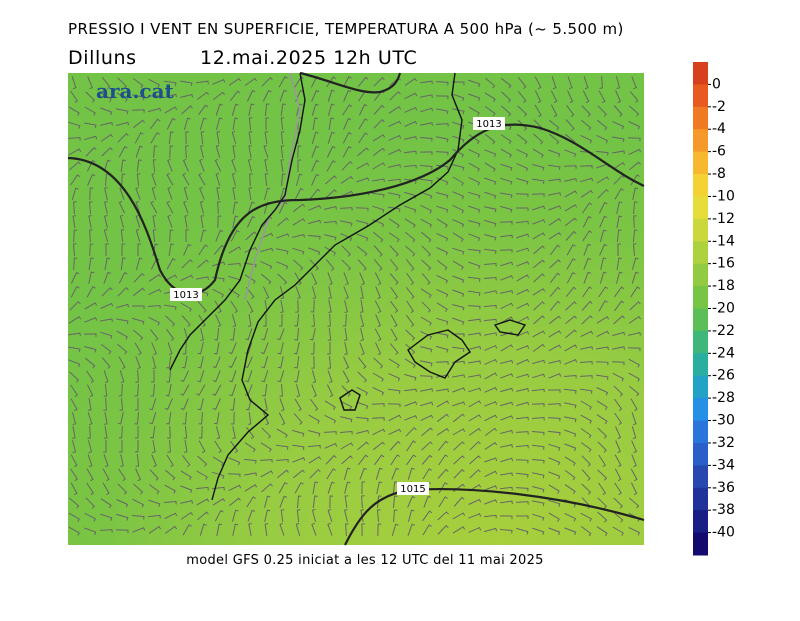  I want to click on colorbar-label: -22, so click(723, 331).